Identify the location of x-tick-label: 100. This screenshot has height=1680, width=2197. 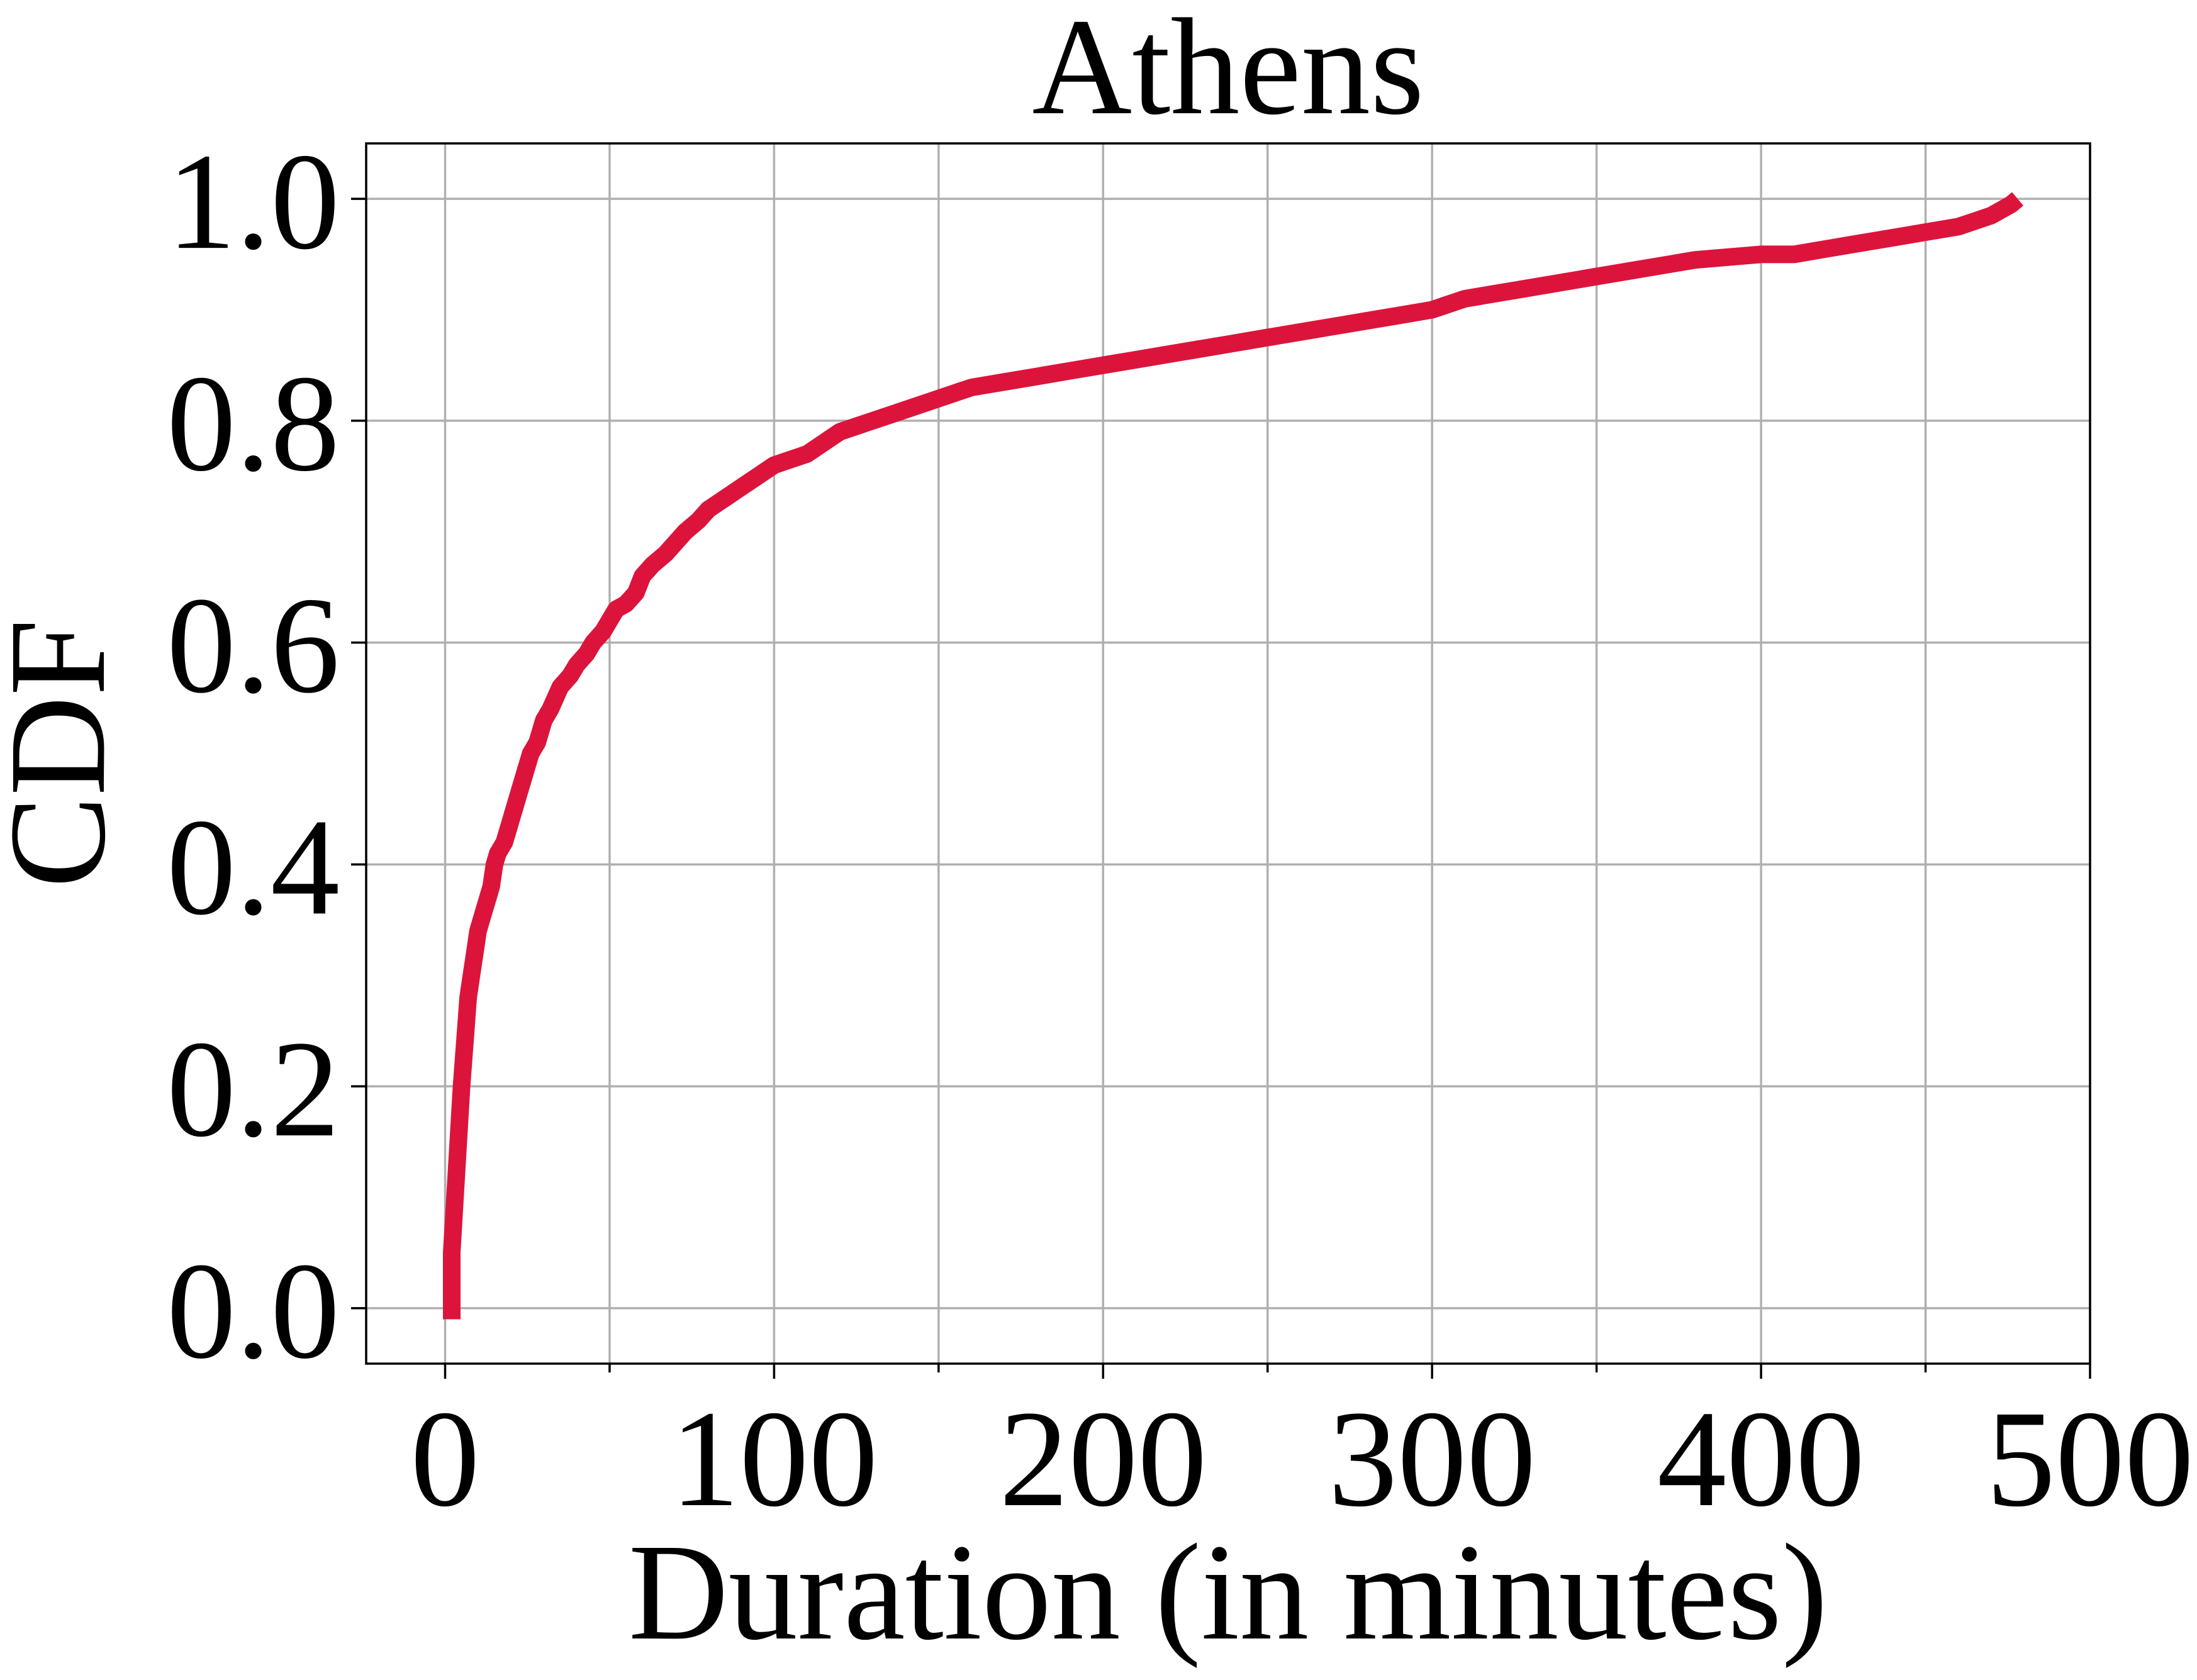
(774, 1458).